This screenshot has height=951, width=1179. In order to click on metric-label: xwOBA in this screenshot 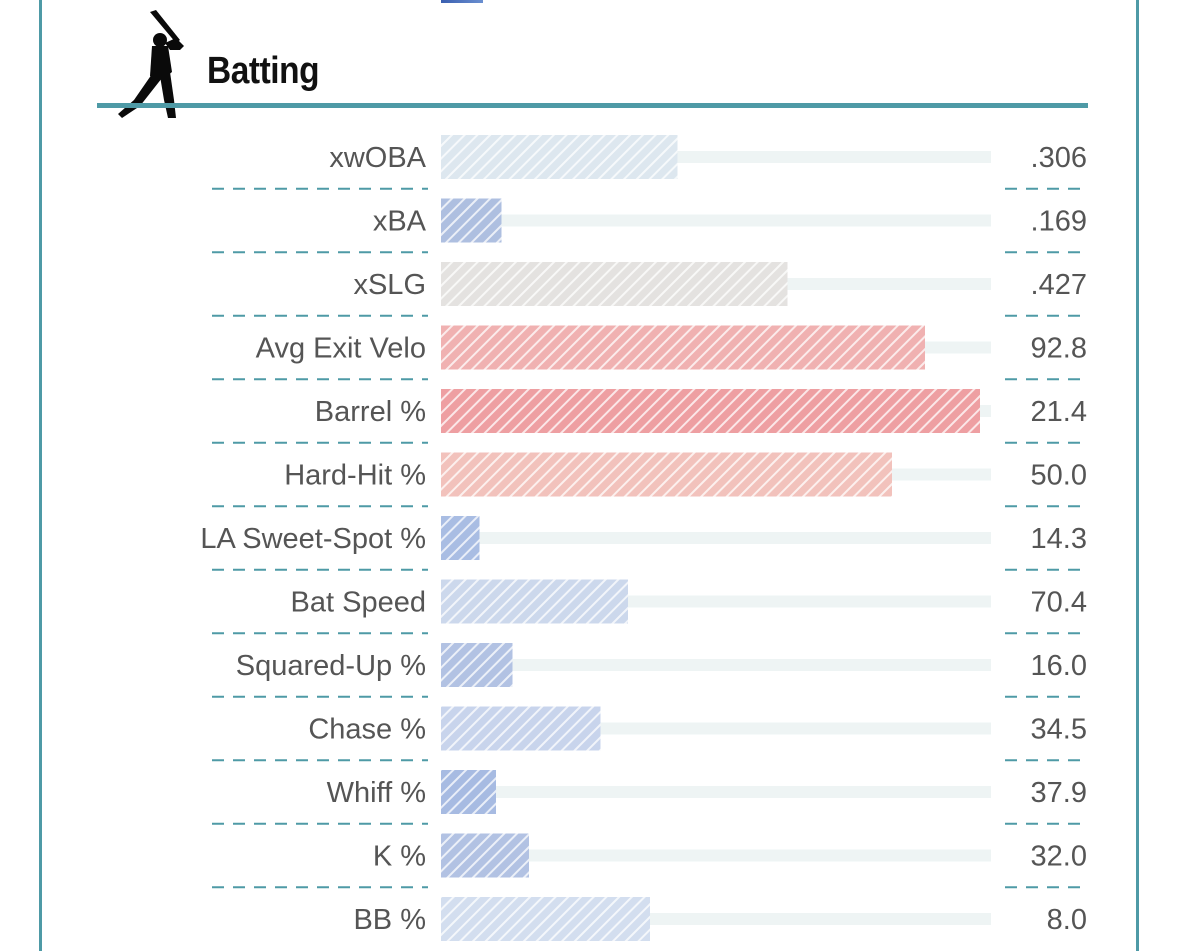, I will do `click(377, 158)`.